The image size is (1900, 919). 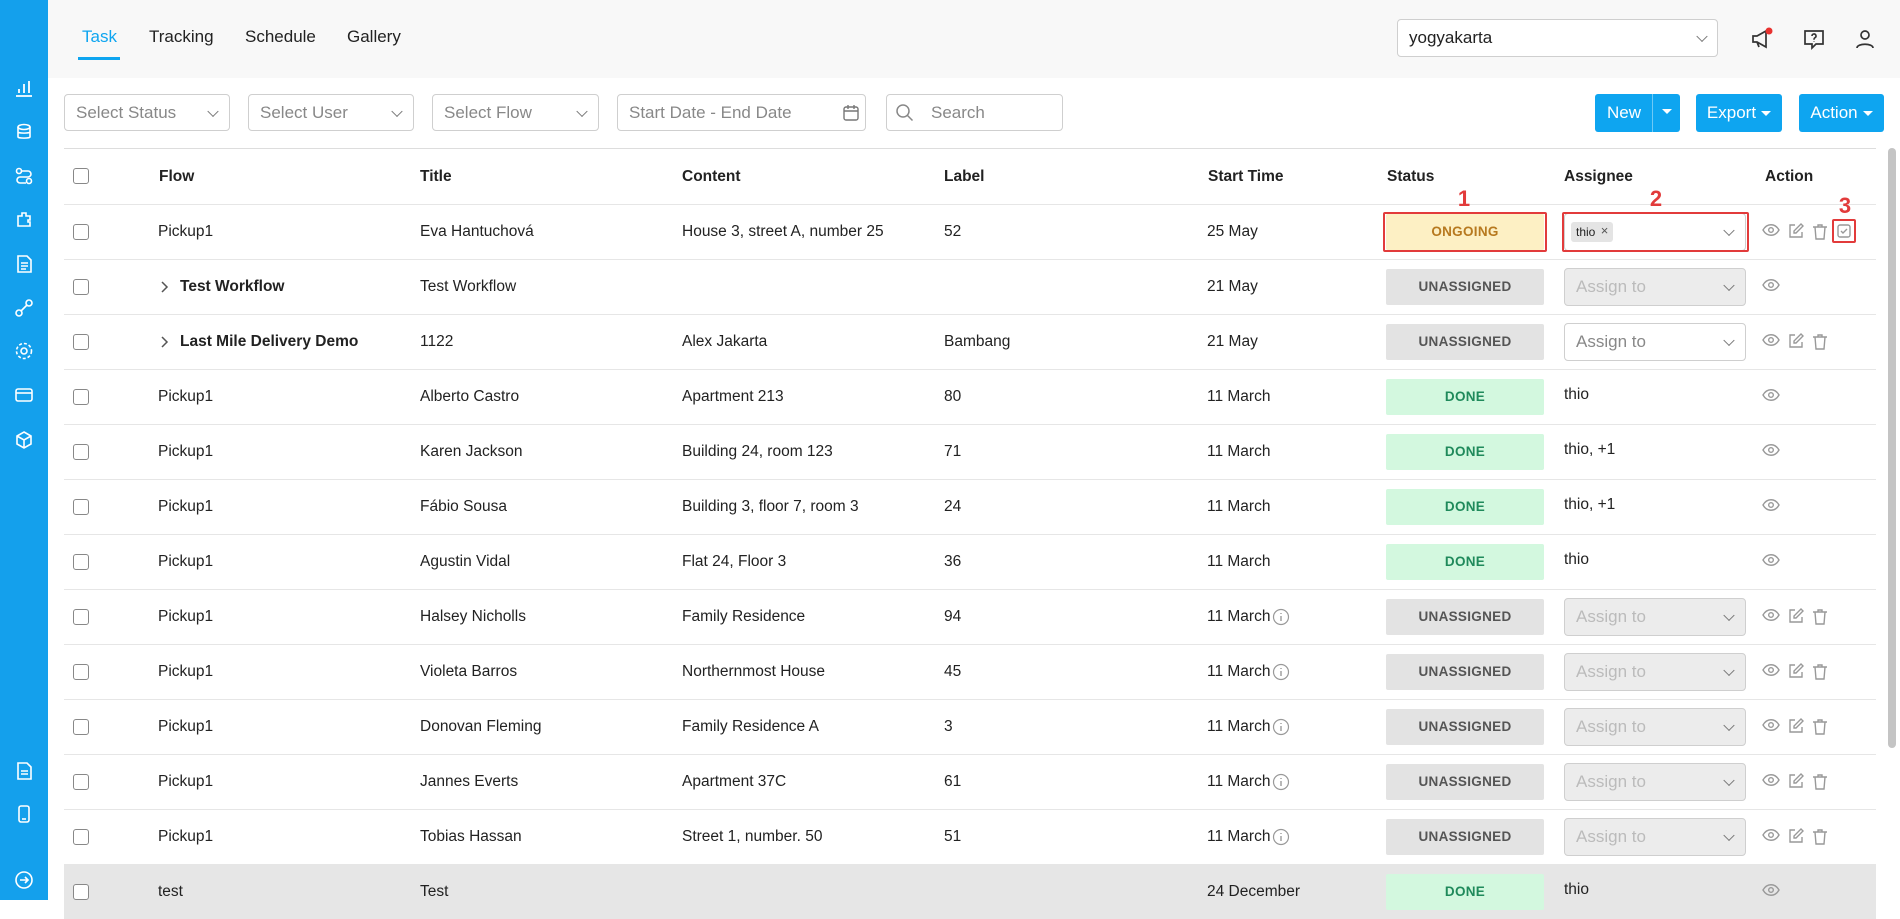 What do you see at coordinates (1762, 39) in the screenshot?
I see `announcement-icon` at bounding box center [1762, 39].